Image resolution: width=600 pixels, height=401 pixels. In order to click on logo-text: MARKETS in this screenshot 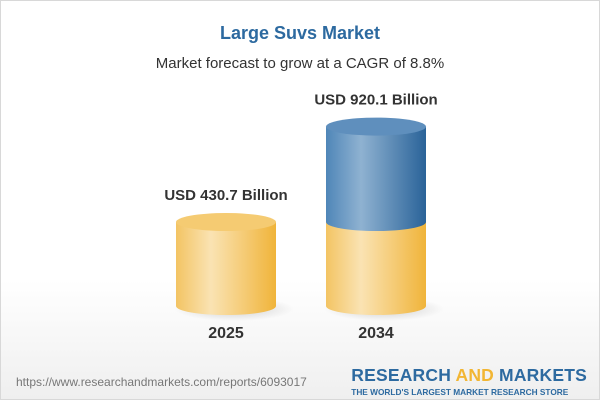, I will do `click(540, 375)`.